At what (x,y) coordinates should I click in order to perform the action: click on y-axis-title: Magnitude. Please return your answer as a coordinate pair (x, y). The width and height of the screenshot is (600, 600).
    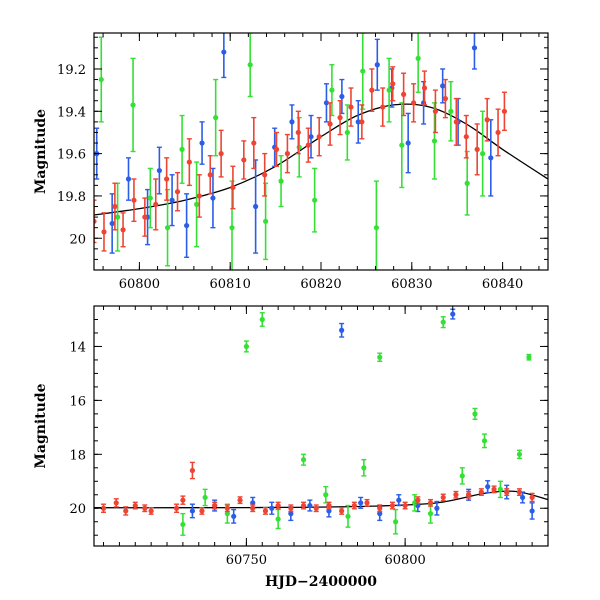
    Looking at the image, I should click on (41, 151).